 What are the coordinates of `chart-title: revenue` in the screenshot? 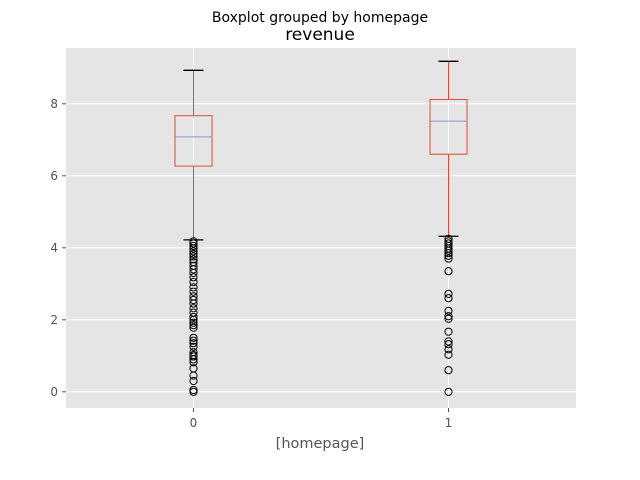 It's located at (320, 35).